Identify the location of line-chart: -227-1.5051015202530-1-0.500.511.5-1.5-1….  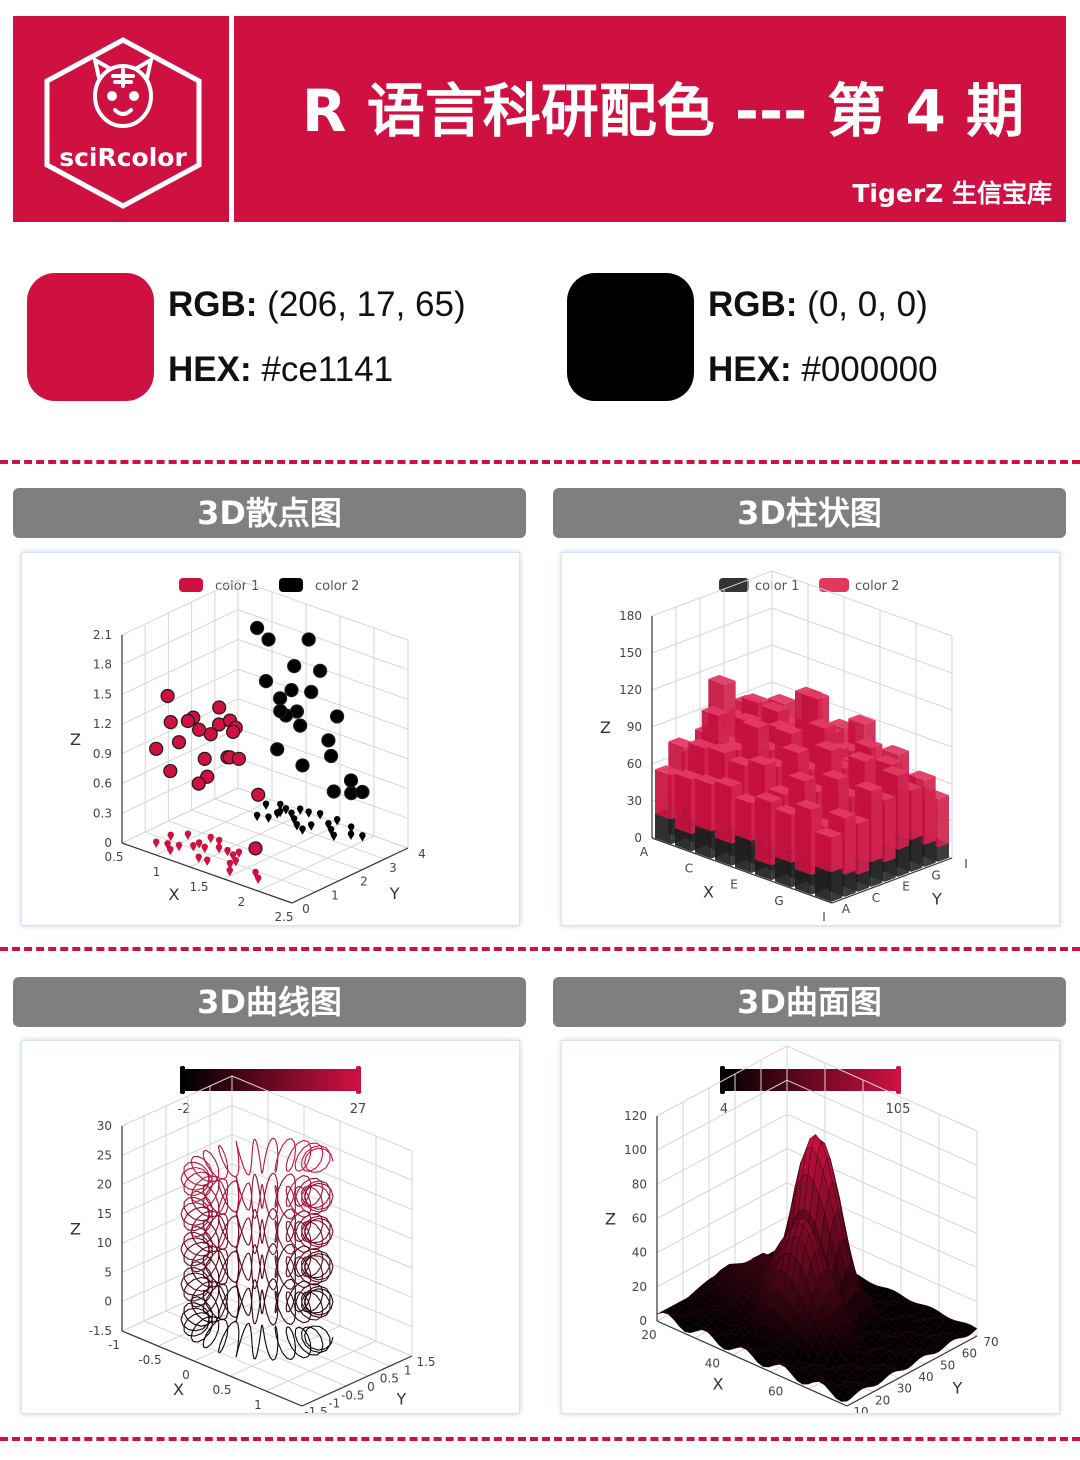
(253, 1239).